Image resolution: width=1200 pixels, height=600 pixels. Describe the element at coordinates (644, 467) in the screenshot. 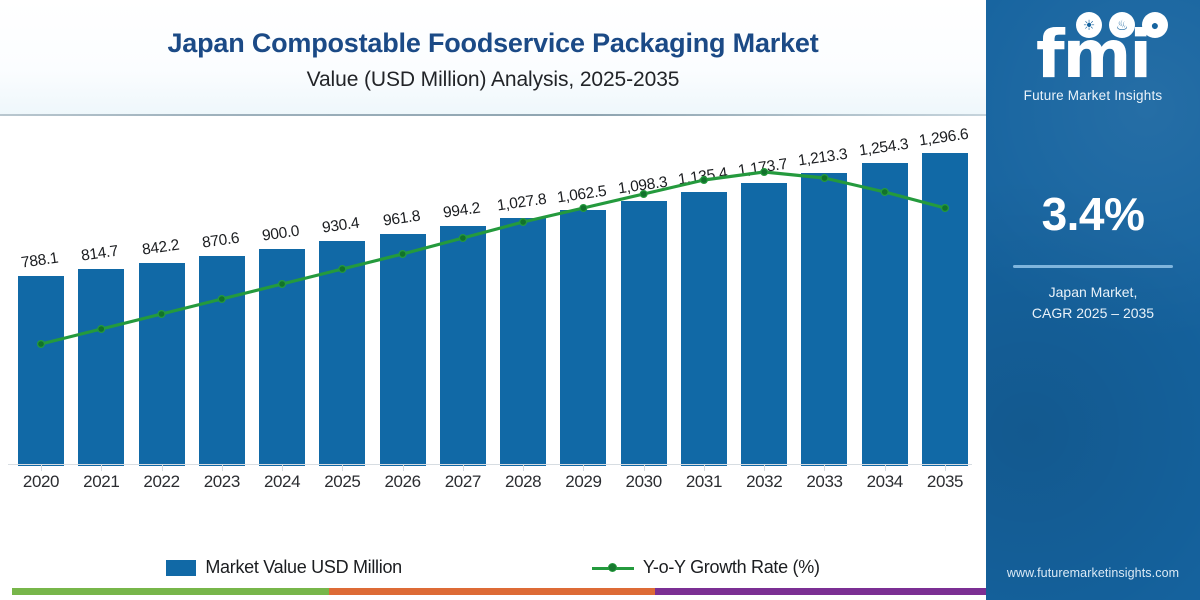

I see `x-tick-2030` at that location.